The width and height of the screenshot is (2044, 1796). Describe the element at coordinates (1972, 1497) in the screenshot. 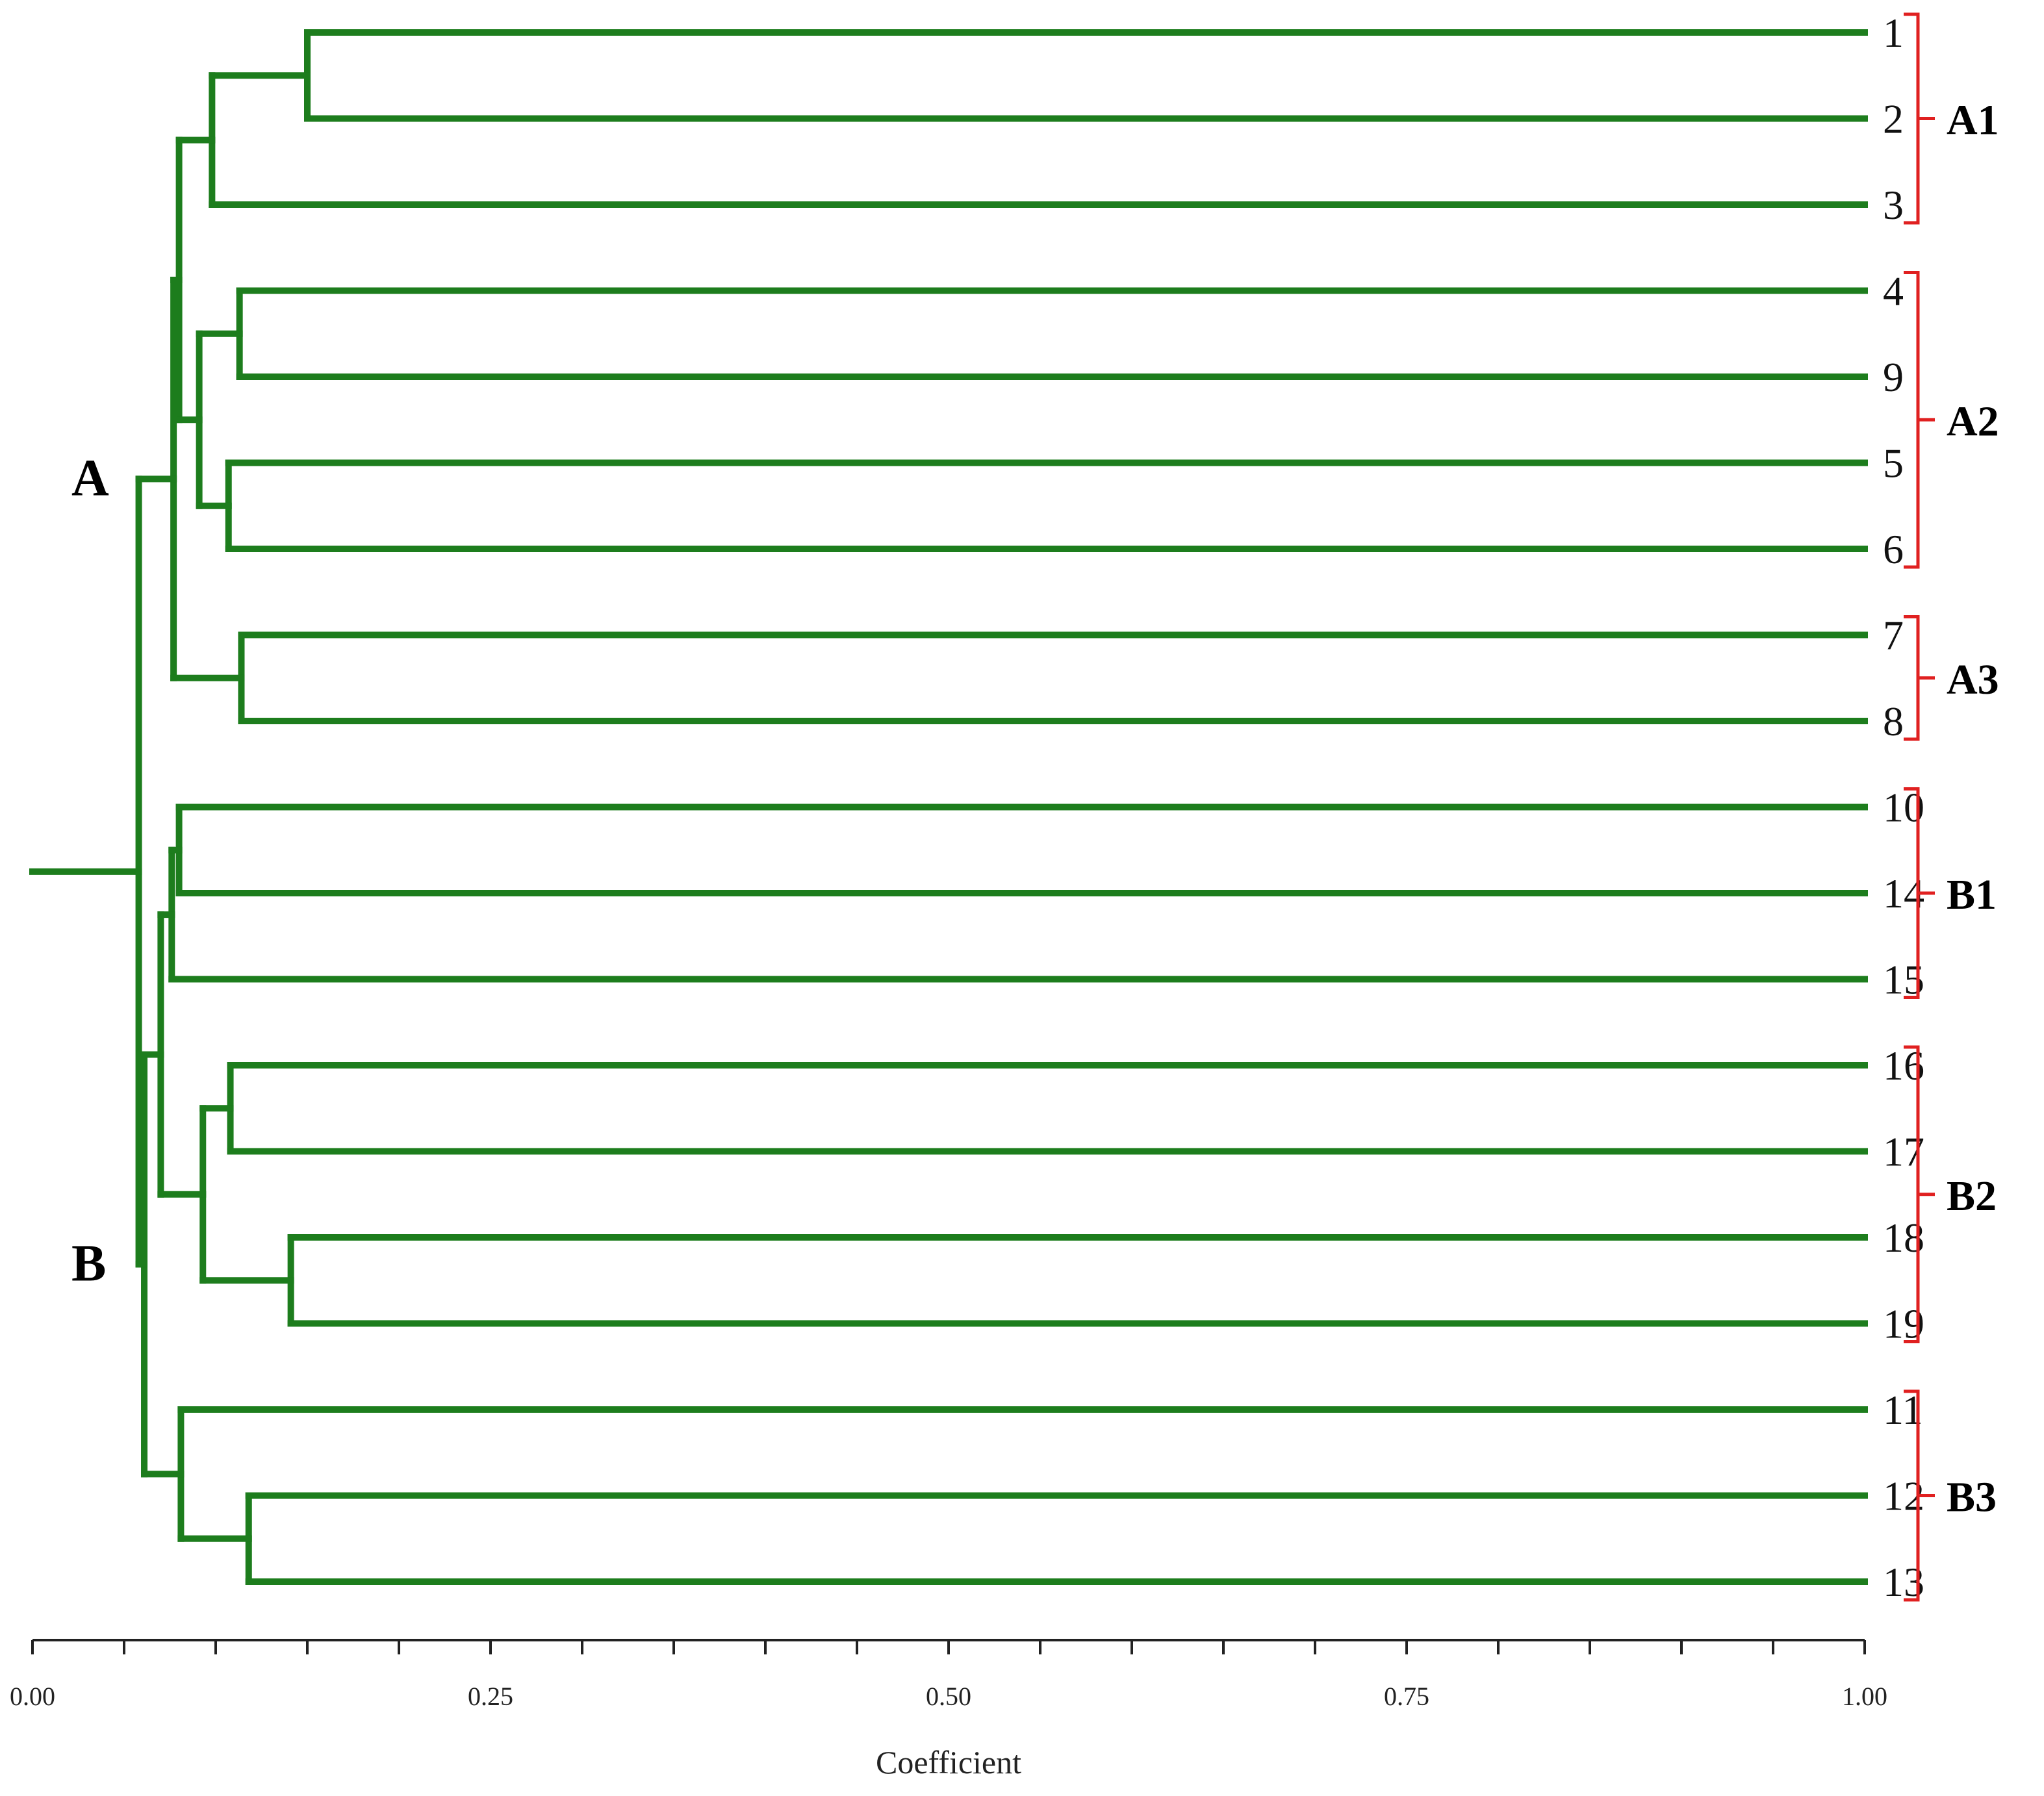

I see `group-label-b3: B3` at that location.